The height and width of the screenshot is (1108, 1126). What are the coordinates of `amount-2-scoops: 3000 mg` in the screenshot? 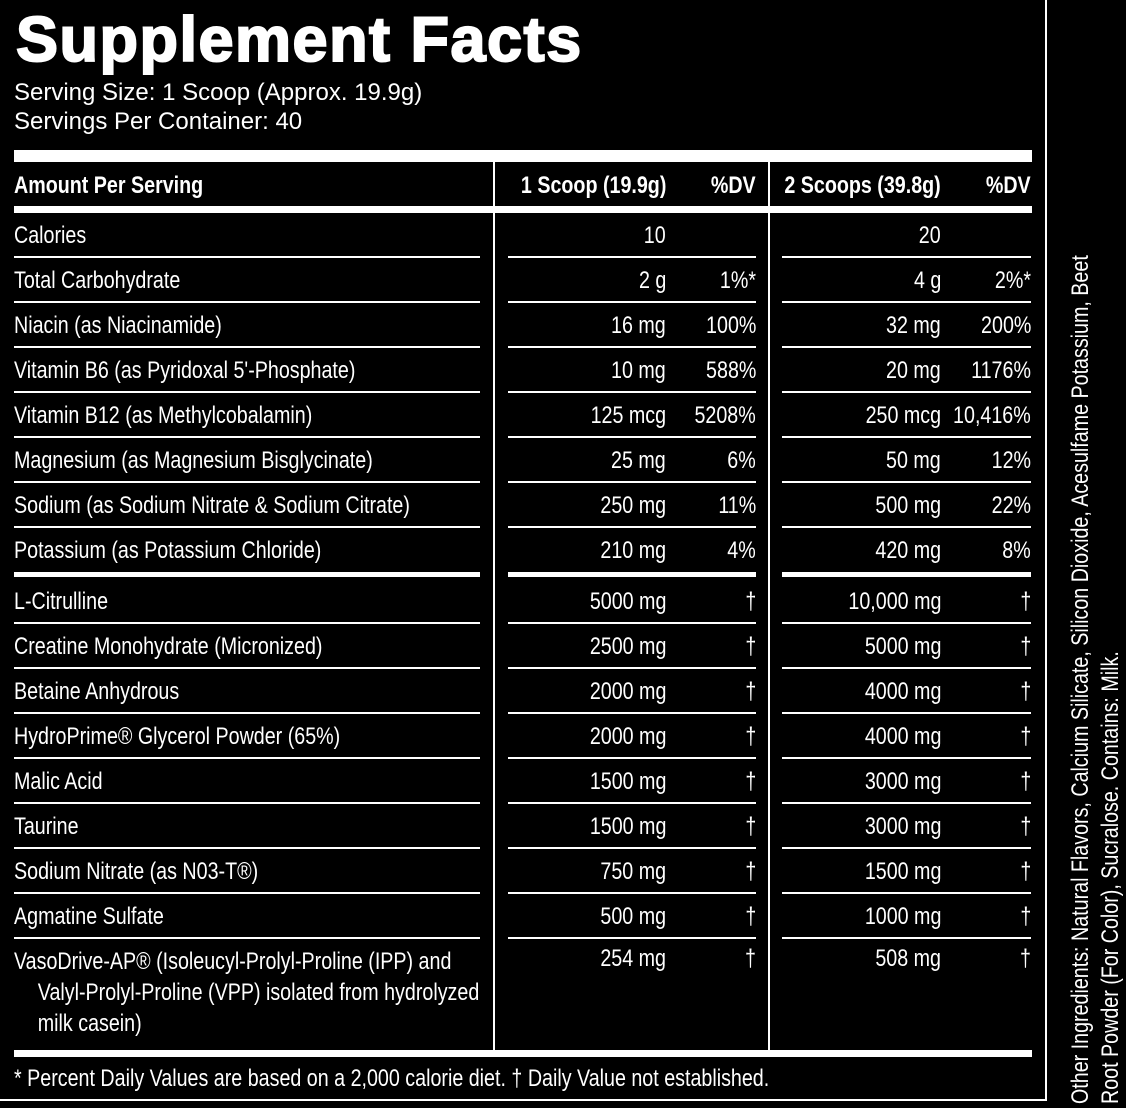 It's located at (902, 781).